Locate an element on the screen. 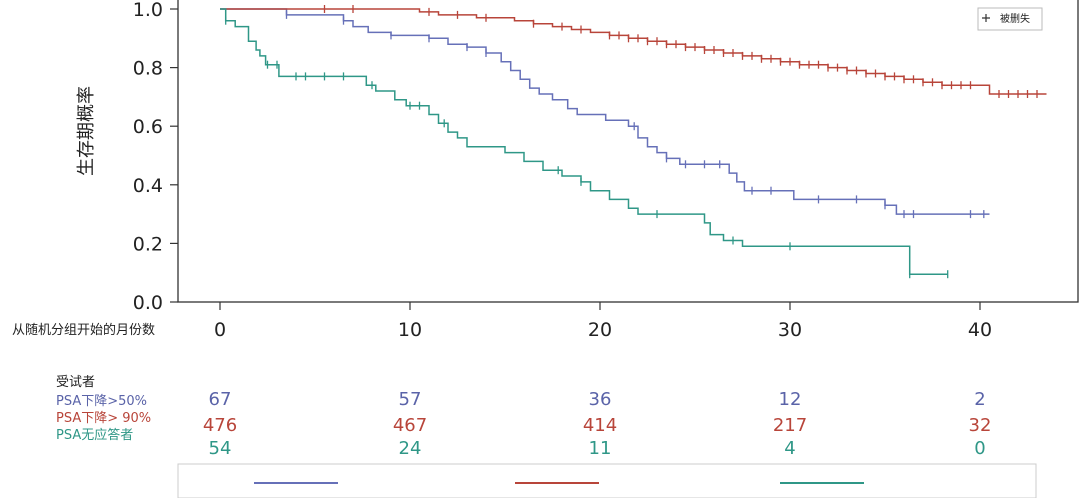 The height and width of the screenshot is (498, 1080). risk-group-label: PSA下降> 90% is located at coordinates (103, 418).